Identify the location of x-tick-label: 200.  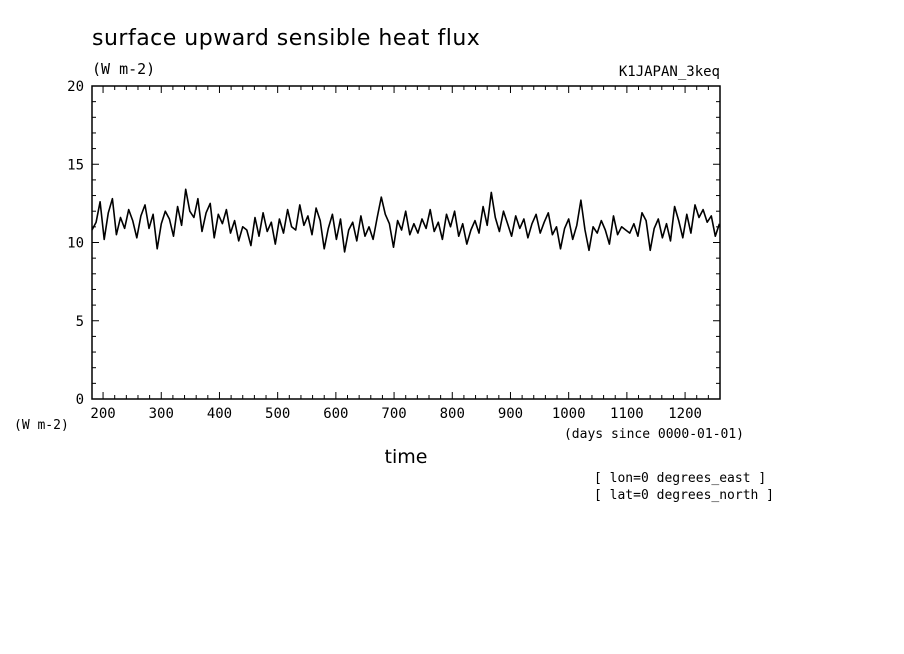
(102, 414).